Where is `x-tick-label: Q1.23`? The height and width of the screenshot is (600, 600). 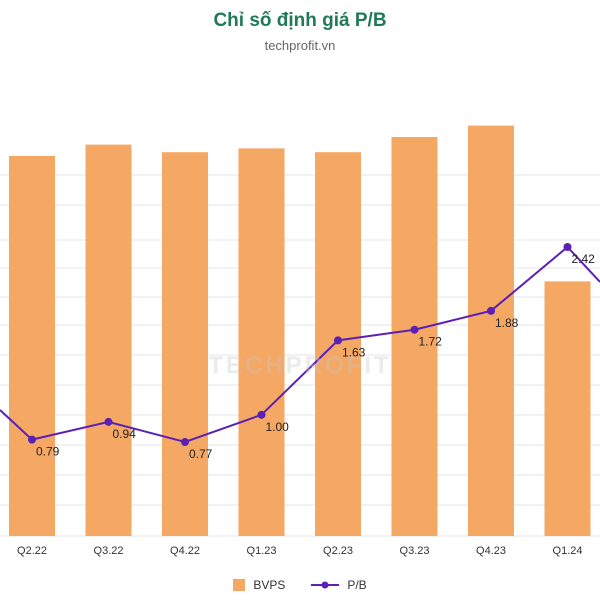
x-tick-label: Q1.23 is located at coordinates (262, 551).